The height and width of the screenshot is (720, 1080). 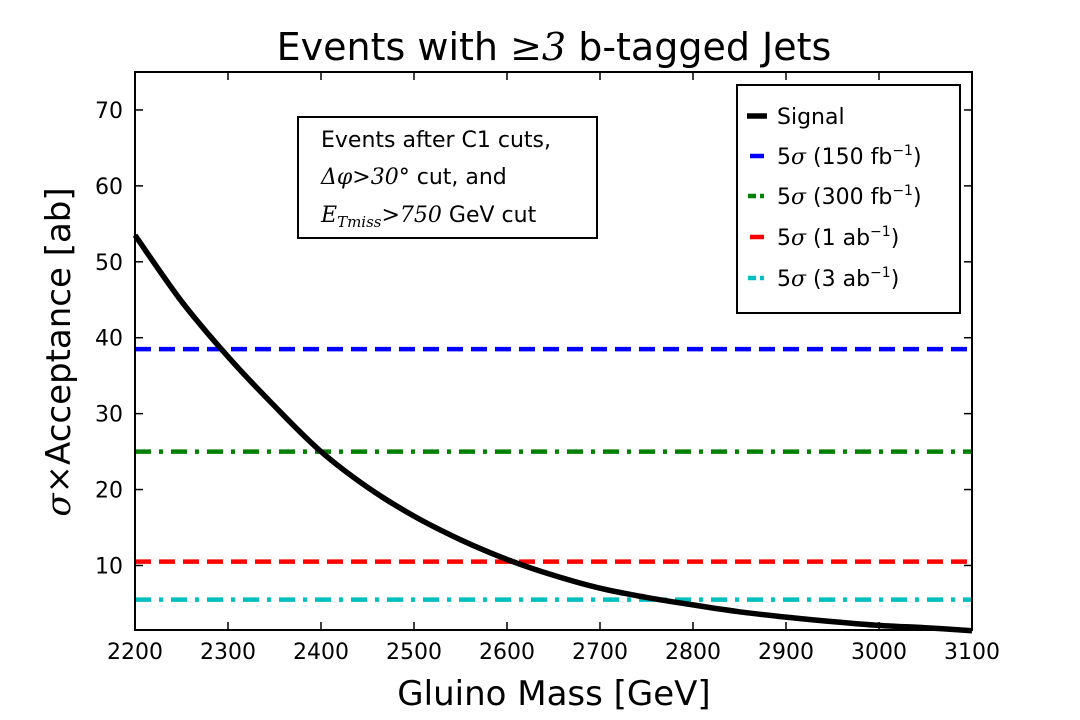 I want to click on legend-label-5-part-1: σ, so click(x=799, y=279).